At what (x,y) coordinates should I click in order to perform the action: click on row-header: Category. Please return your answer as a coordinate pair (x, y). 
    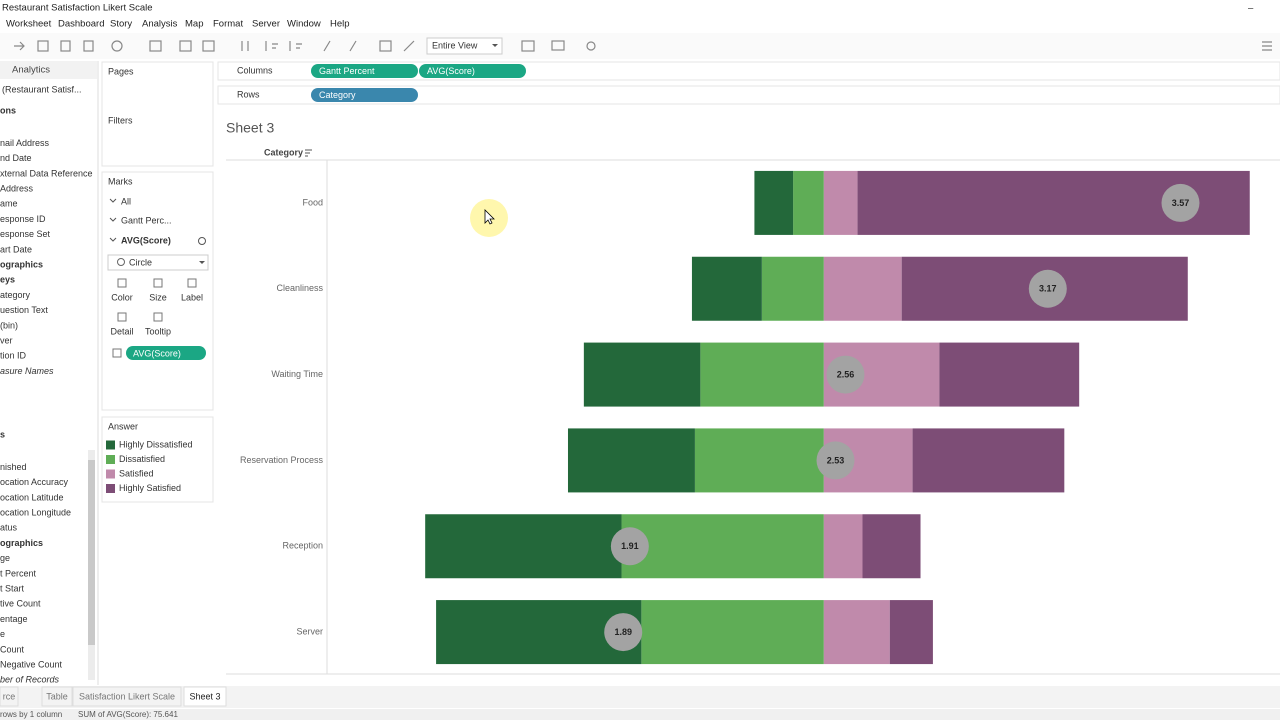
    Looking at the image, I should click on (283, 152).